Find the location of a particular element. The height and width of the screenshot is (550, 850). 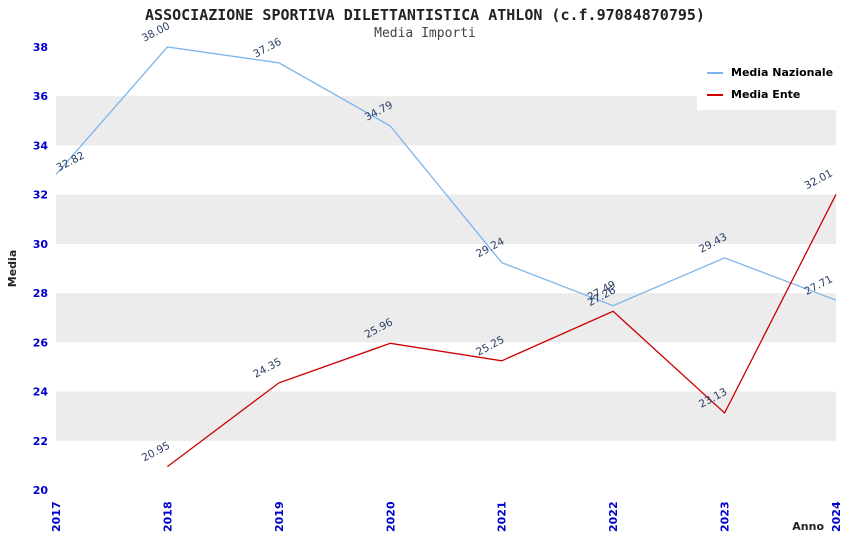

y-tick-label: 32 is located at coordinates (40, 195).